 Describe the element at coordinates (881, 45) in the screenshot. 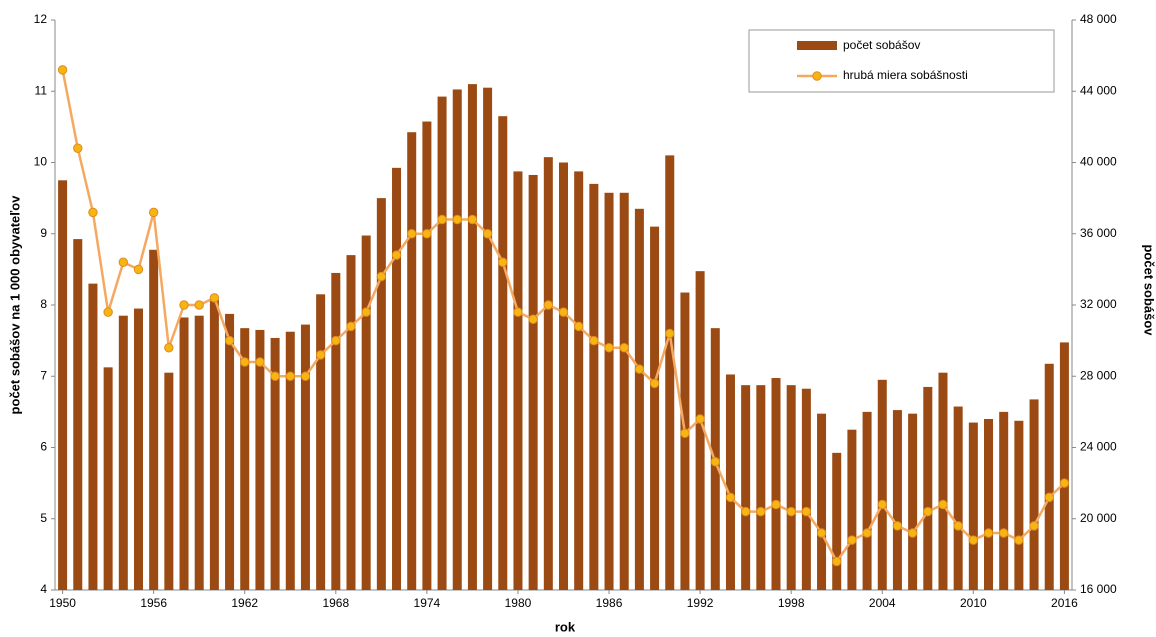

I see `legend-label: počet sobášov` at that location.